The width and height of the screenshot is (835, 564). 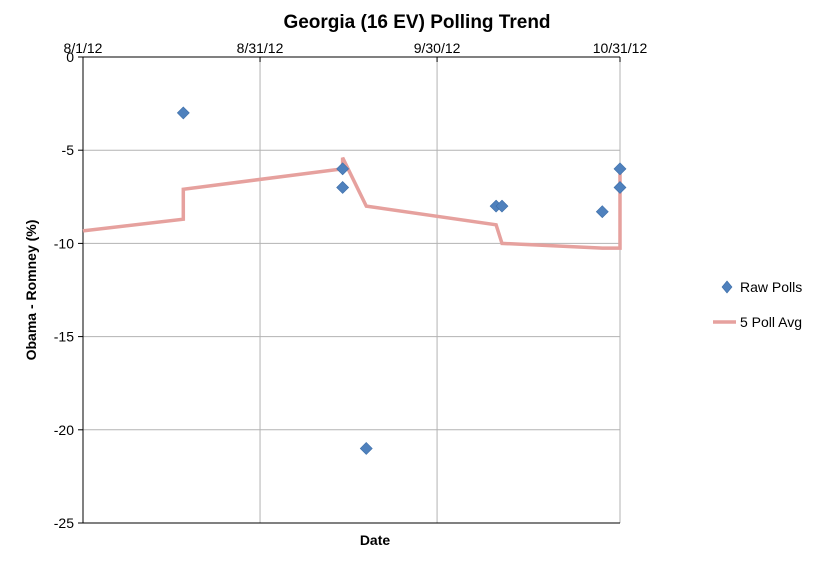 What do you see at coordinates (70, 57) in the screenshot?
I see `y-tick-label: 0` at bounding box center [70, 57].